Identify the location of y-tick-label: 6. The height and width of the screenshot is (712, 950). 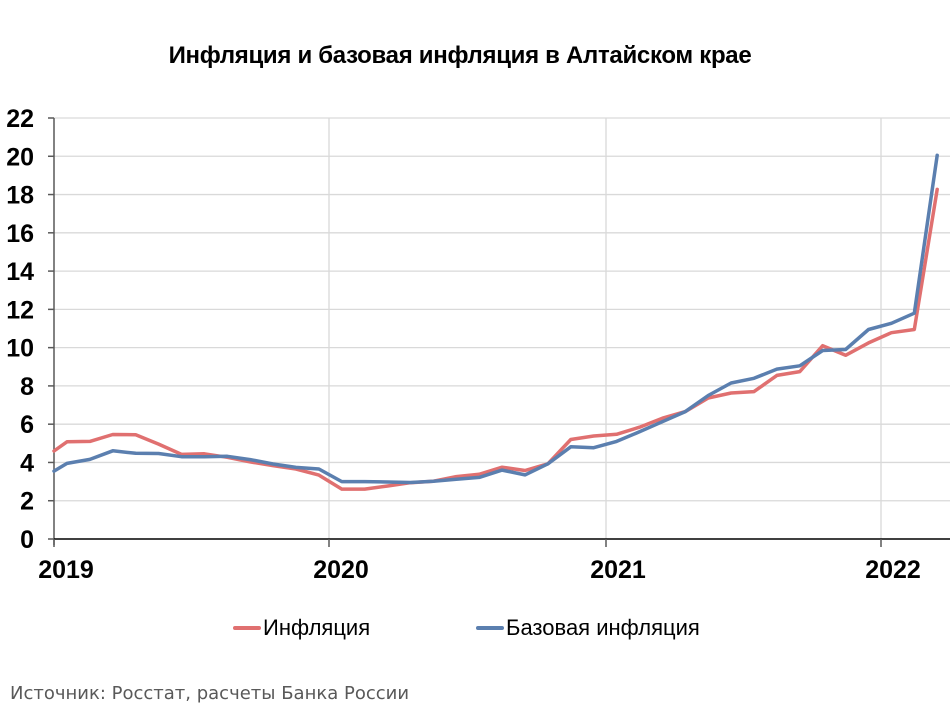
(27, 425).